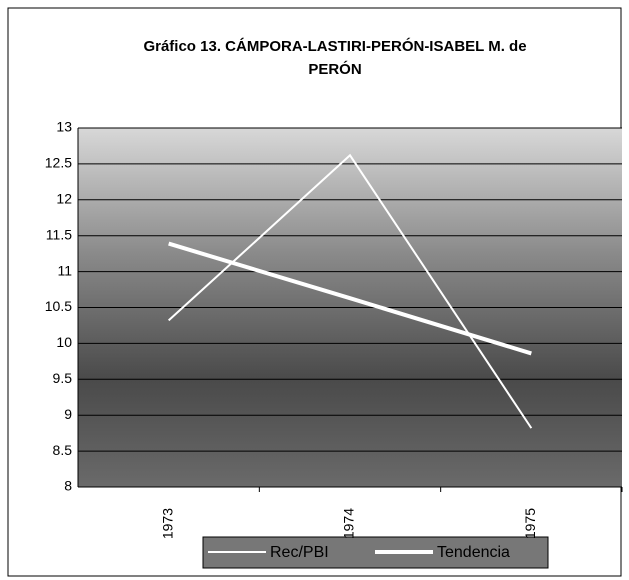  Describe the element at coordinates (350, 298) in the screenshot. I see `series-line` at that location.